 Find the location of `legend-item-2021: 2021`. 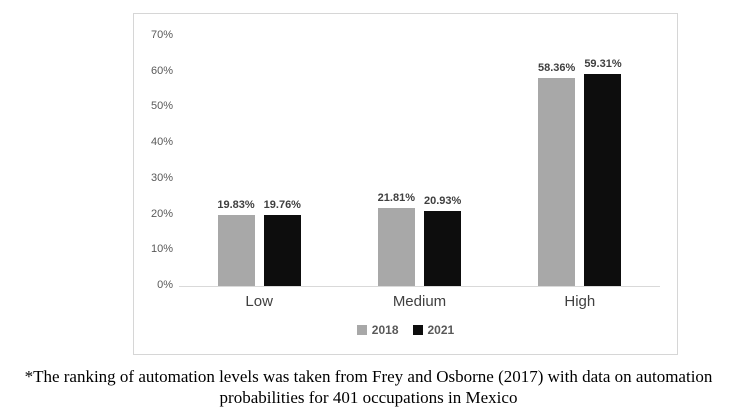

legend-item-2021: 2021 is located at coordinates (433, 330).